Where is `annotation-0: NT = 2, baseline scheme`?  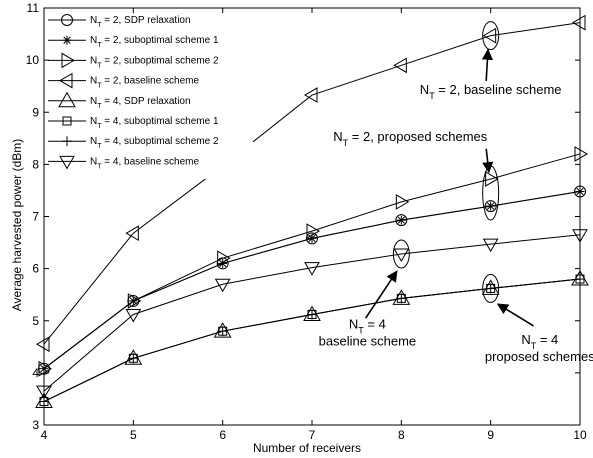 annotation-0: NT = 2, baseline scheme is located at coordinates (491, 61).